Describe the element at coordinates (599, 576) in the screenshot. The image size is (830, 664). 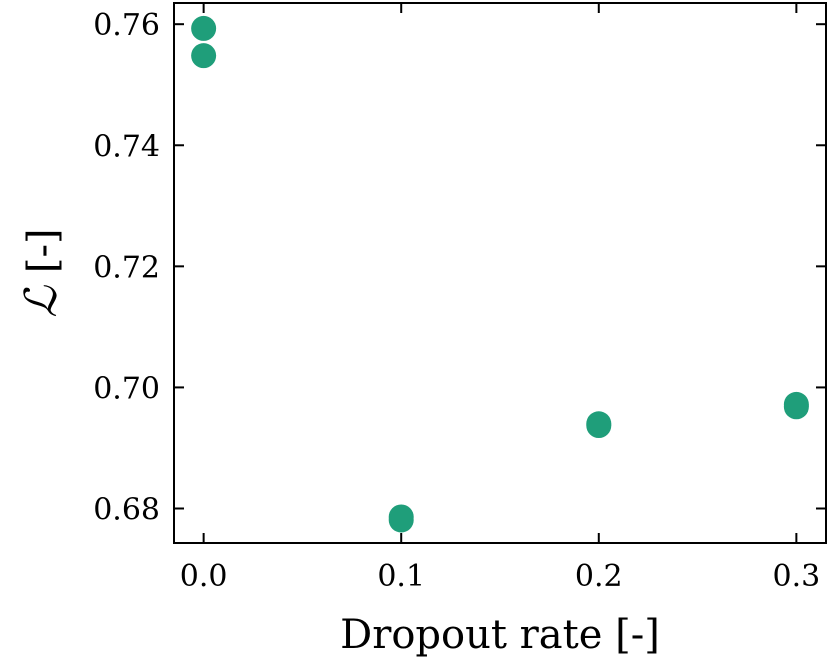
I see `x-tick-label: 0.2` at that location.